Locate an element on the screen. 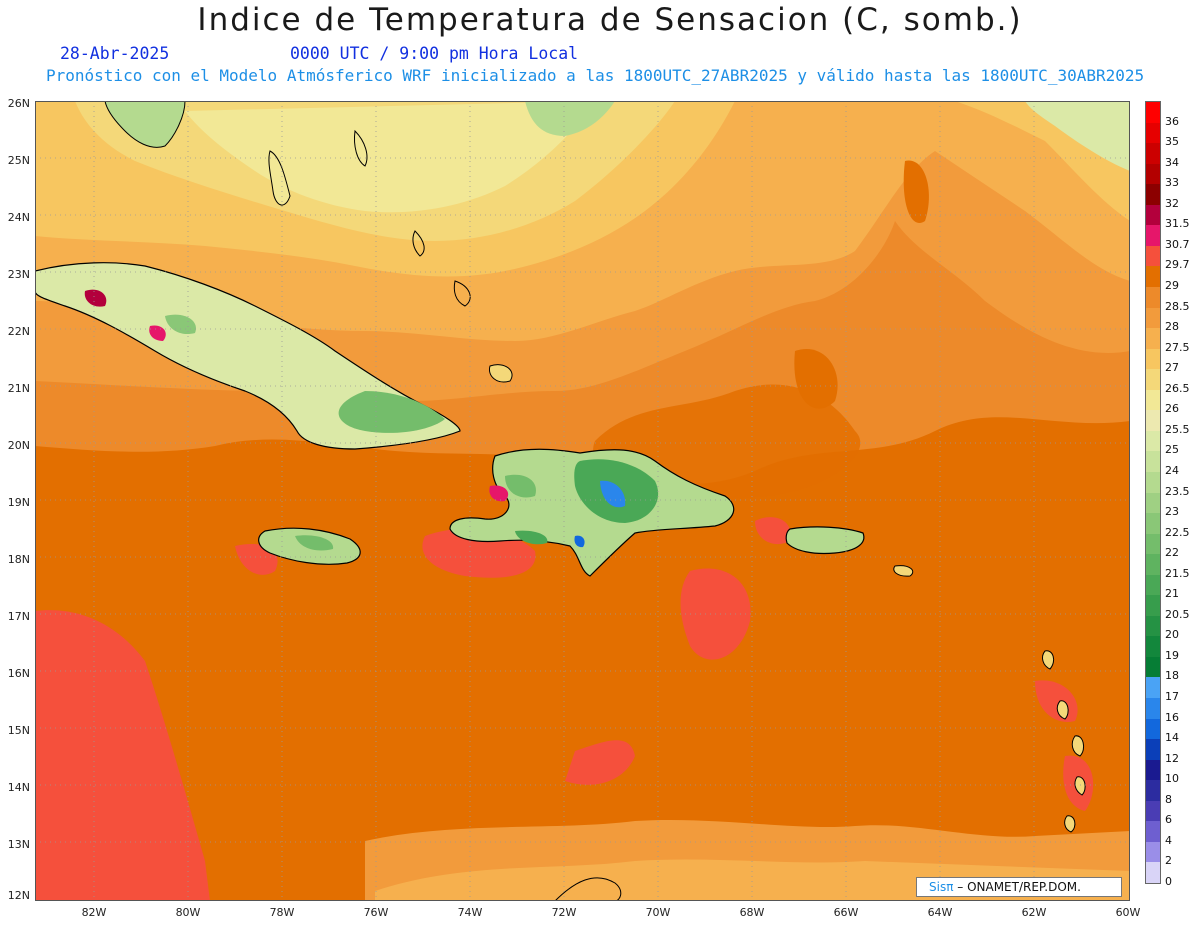 This screenshot has height=927, width=1200. lat-label-19n: 19N is located at coordinates (18, 502).